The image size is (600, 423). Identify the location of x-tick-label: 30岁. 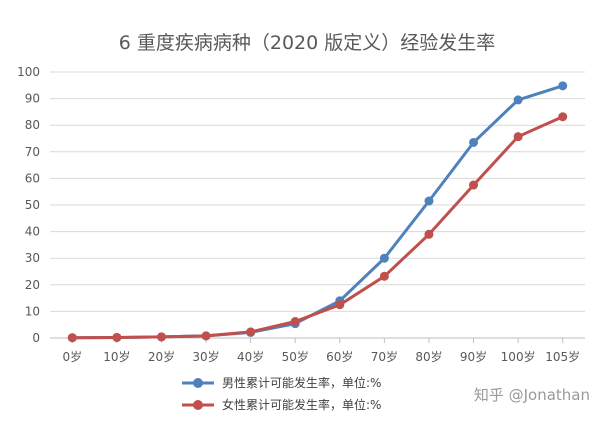
(205, 356).